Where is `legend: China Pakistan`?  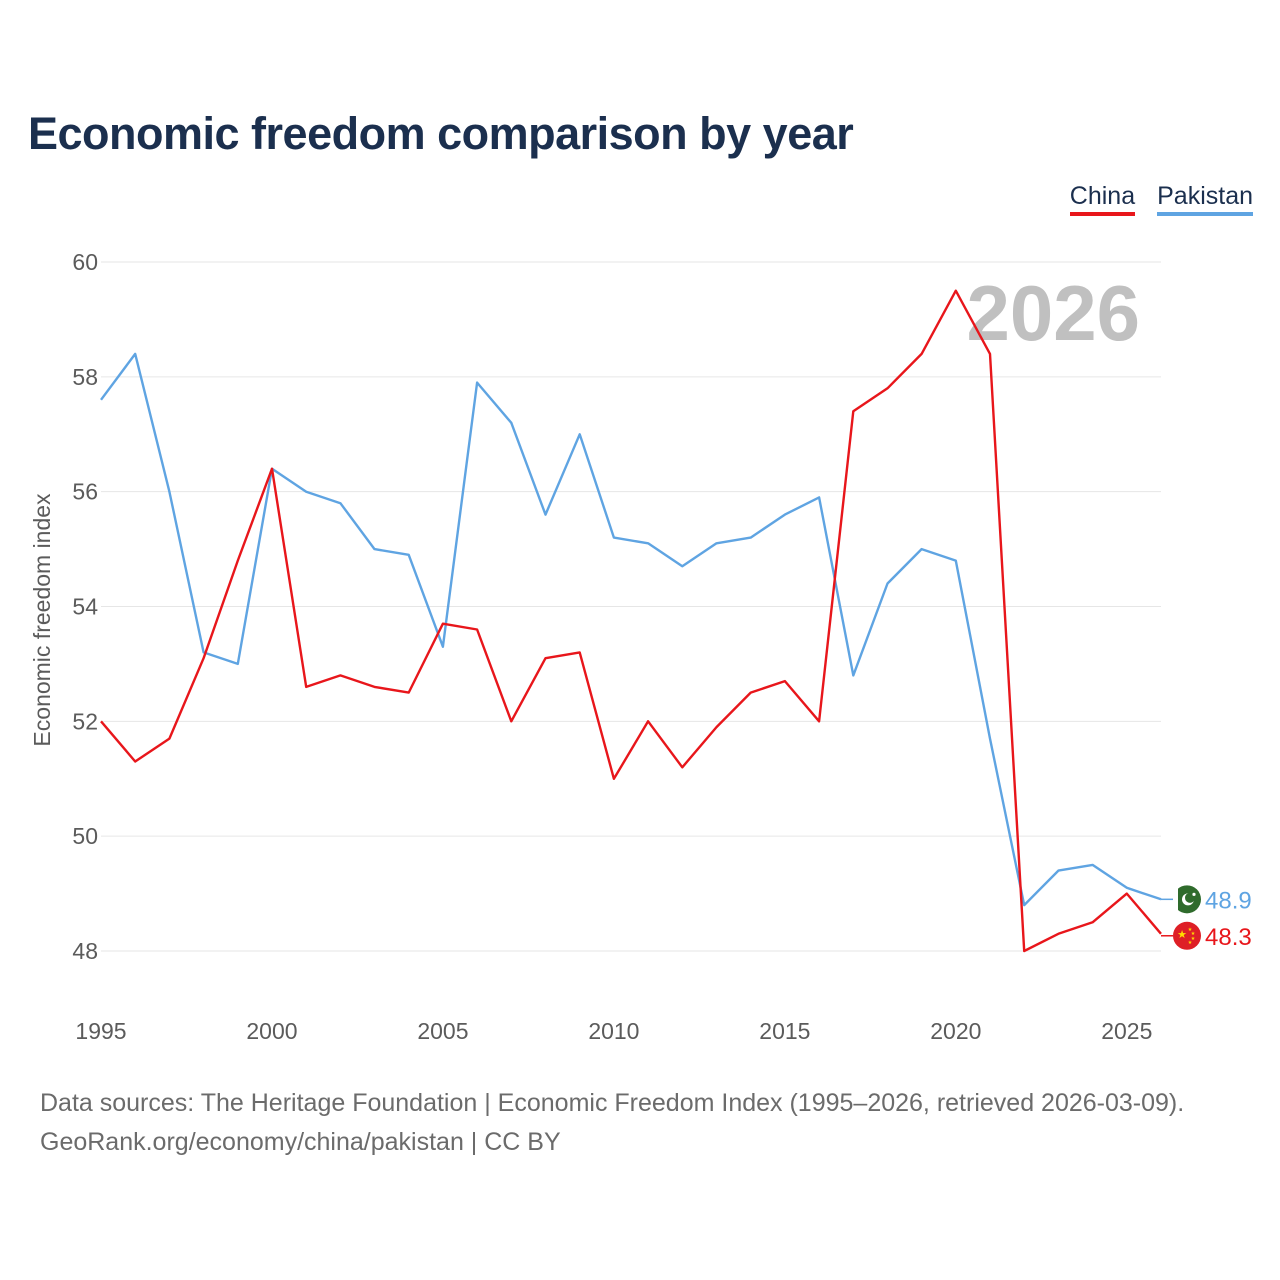
legend: China Pakistan is located at coordinates (1161, 199).